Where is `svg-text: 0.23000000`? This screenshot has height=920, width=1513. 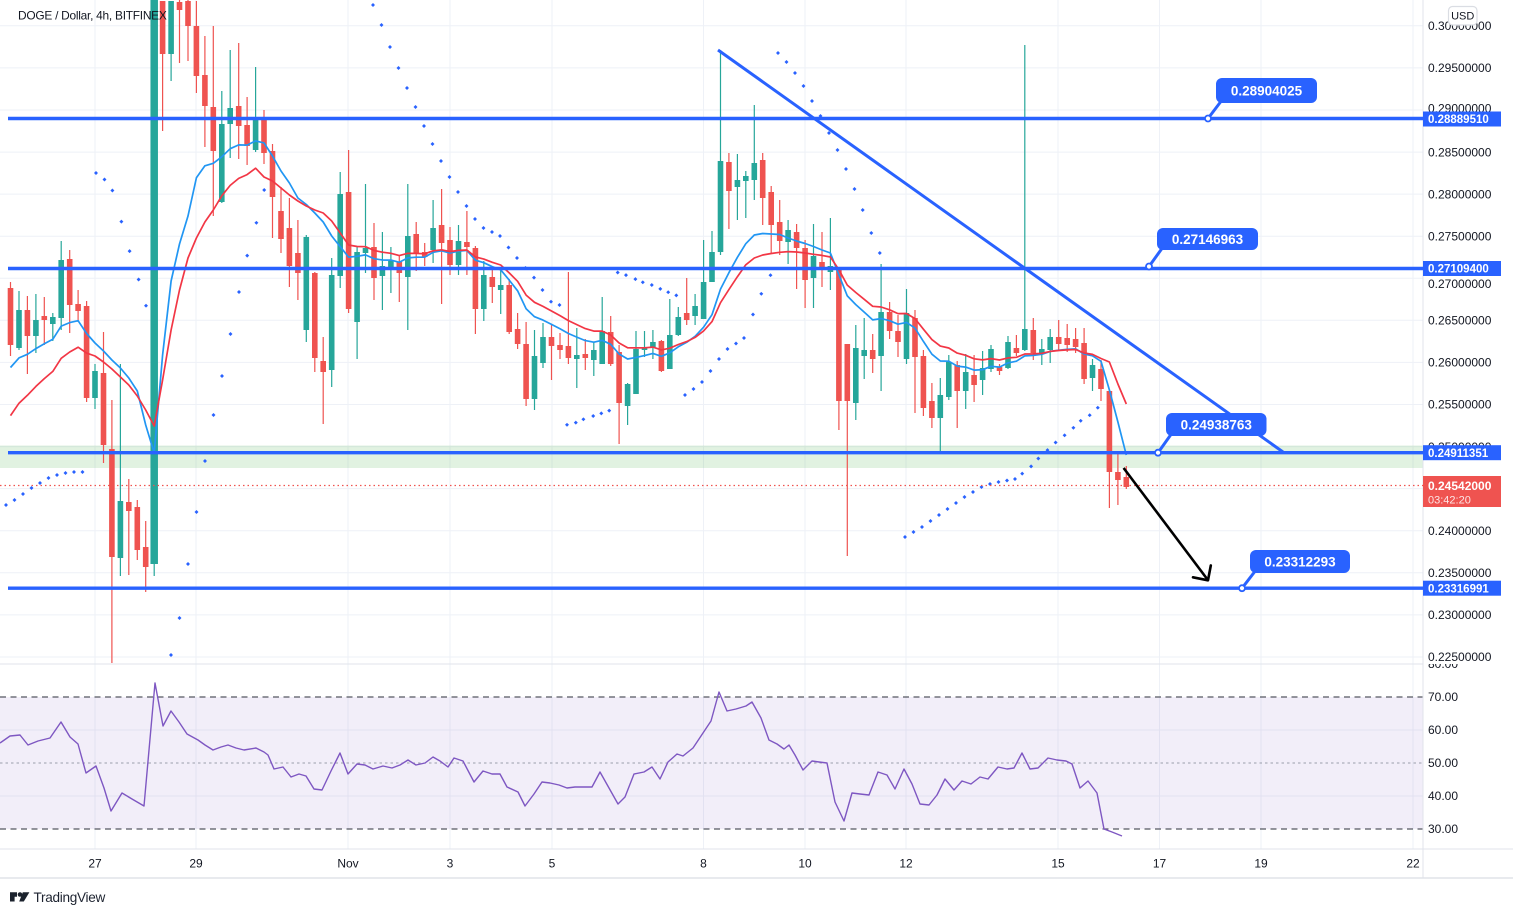 svg-text: 0.23000000 is located at coordinates (1460, 615).